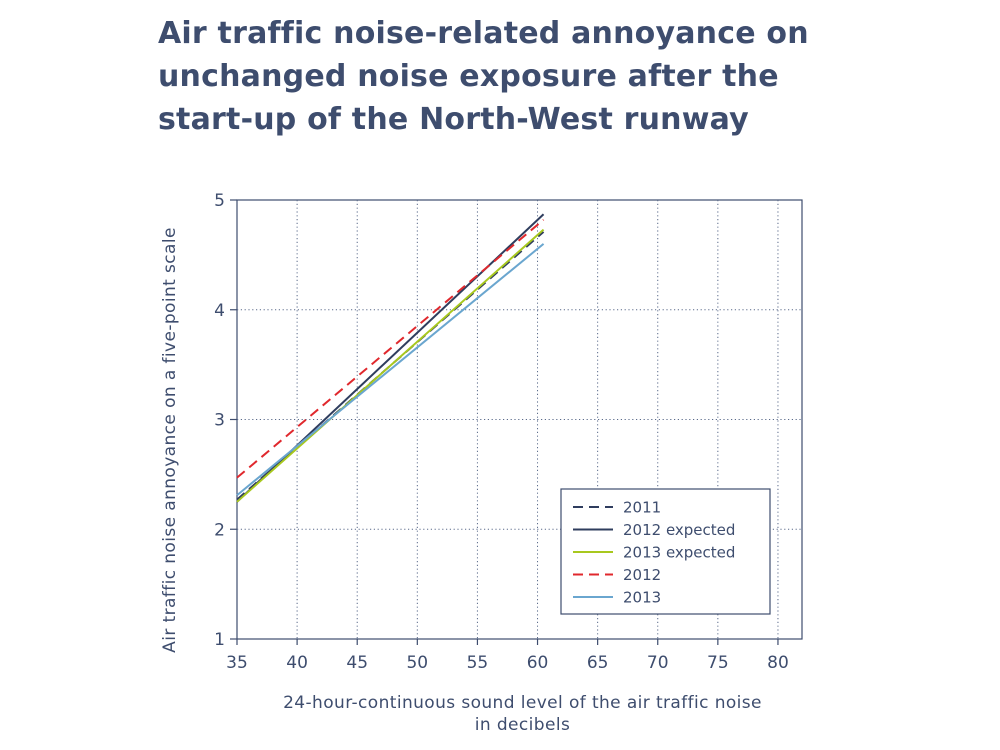  What do you see at coordinates (297, 663) in the screenshot?
I see `x-tick-label: 40` at bounding box center [297, 663].